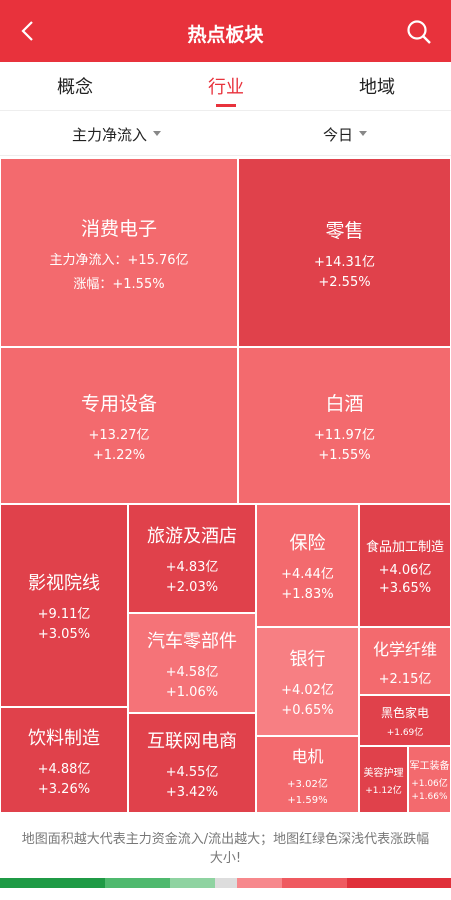 The height and width of the screenshot is (900, 451). I want to click on search-icon, so click(419, 32).